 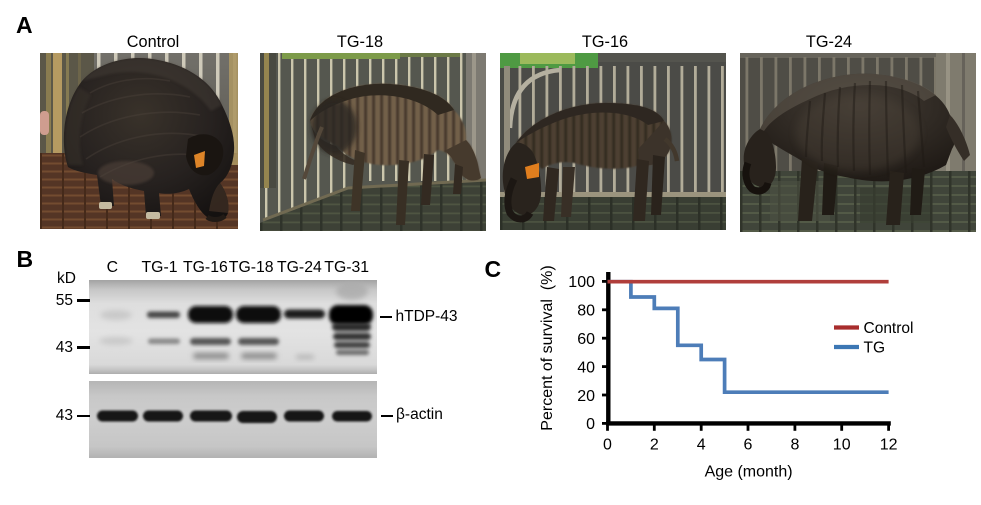 I want to click on svg-text: 10, so click(x=842, y=445).